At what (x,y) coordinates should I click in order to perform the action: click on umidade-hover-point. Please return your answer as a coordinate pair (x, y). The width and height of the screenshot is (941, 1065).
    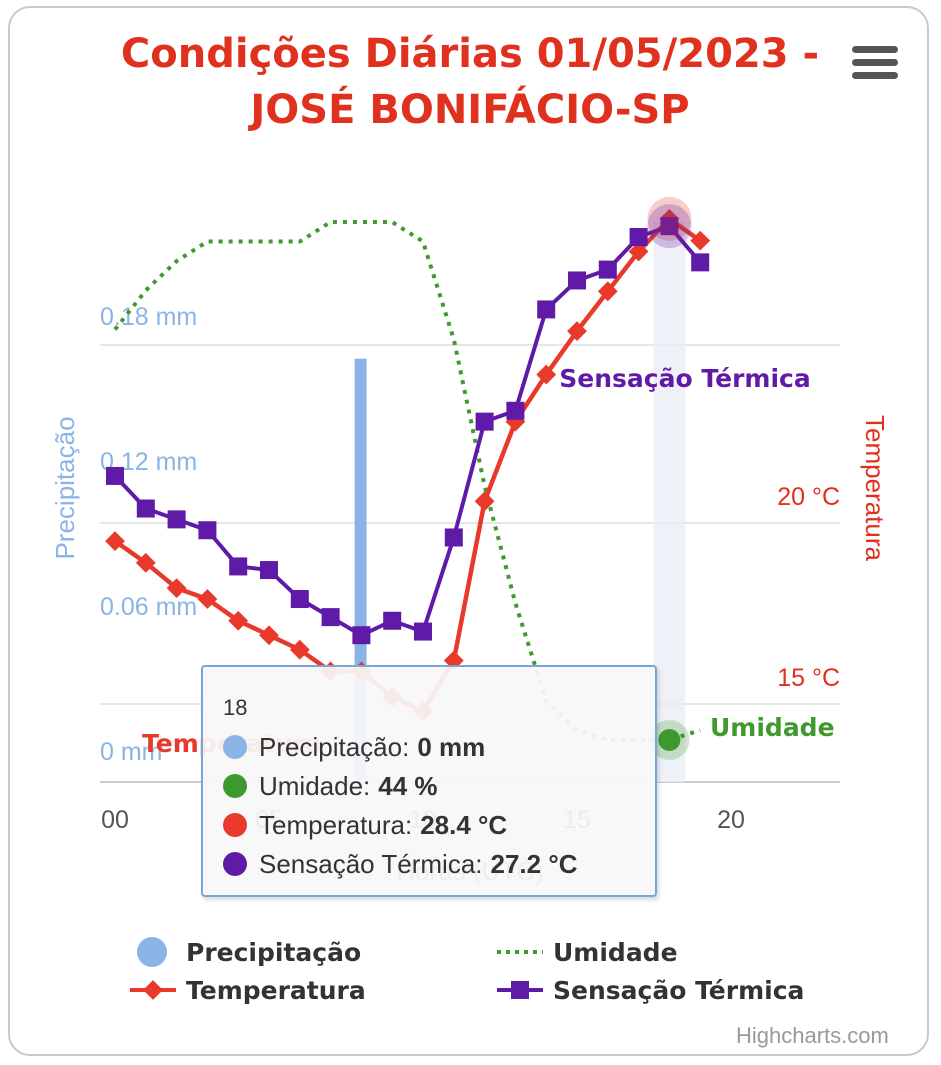
    Looking at the image, I should click on (669, 740).